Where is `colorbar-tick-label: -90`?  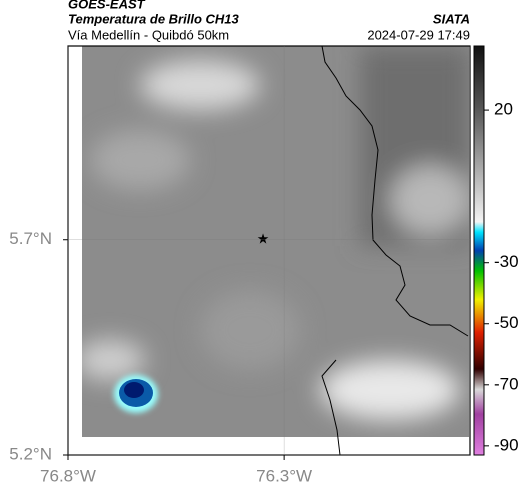 colorbar-tick-label: -90 is located at coordinates (506, 444).